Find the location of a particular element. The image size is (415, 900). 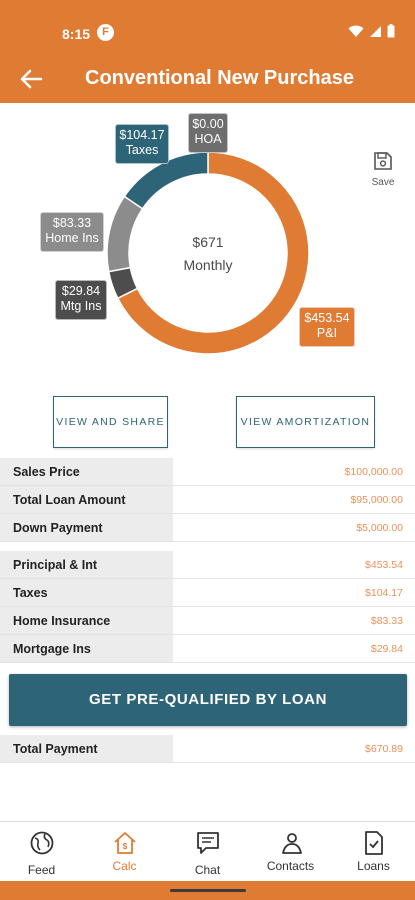

slice-tag-mtg-ins: $29.84 Mtg Ins is located at coordinates (81, 300).